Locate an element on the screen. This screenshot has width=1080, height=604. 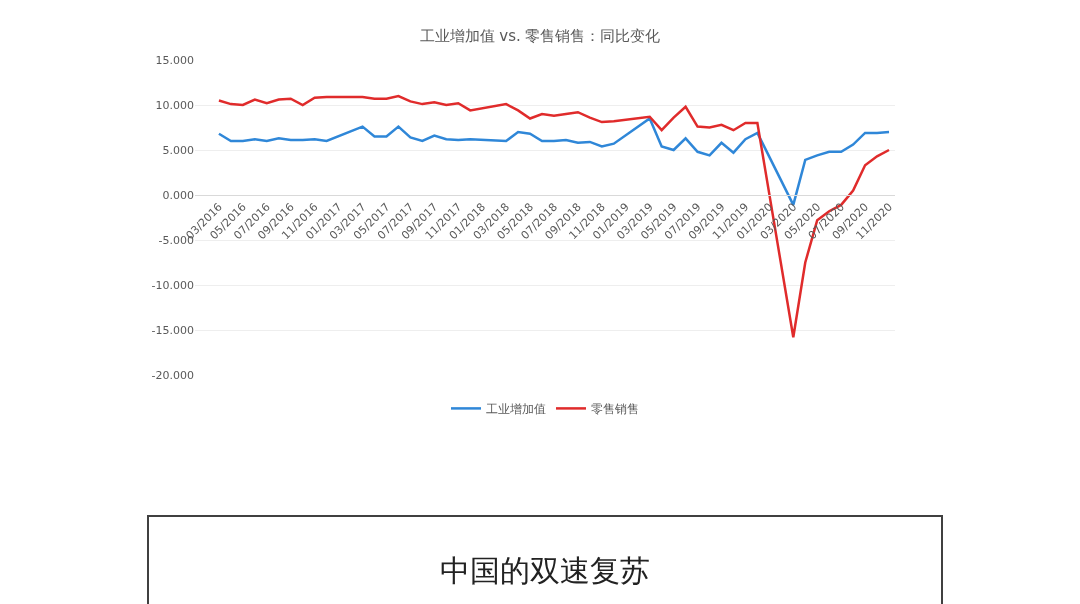
y-tick-label: -15.000 is located at coordinates (172, 330).